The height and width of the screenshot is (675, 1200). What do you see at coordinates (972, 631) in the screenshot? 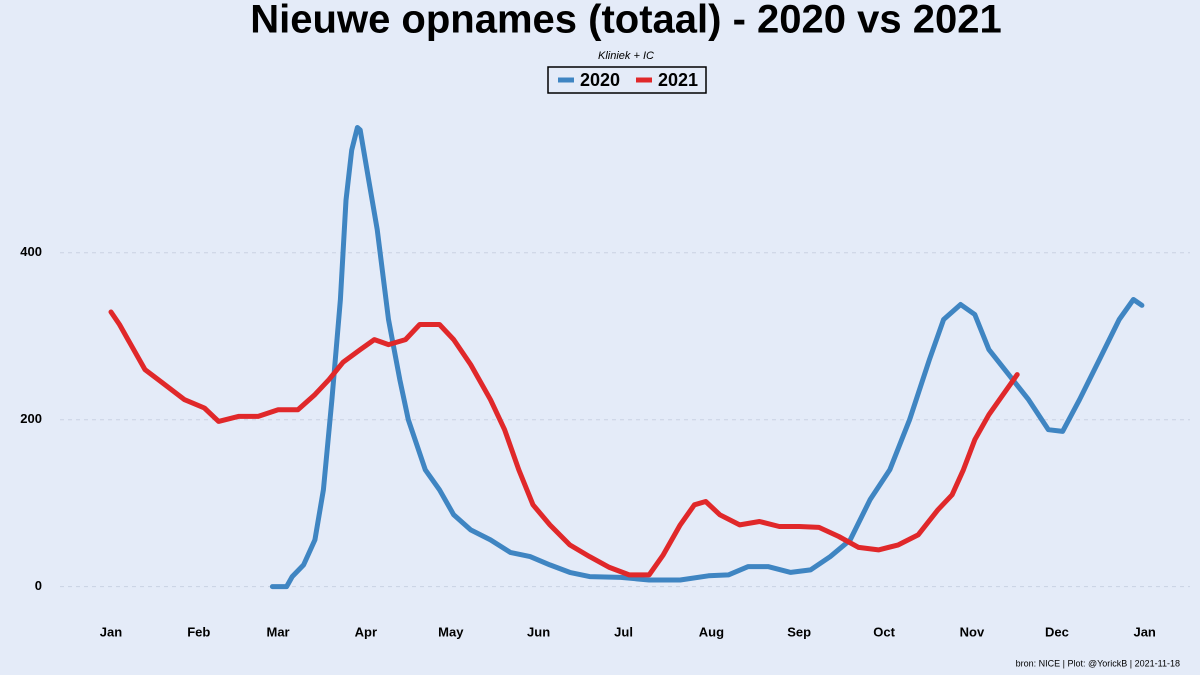
I see `x-tick-label: Nov` at bounding box center [972, 631].